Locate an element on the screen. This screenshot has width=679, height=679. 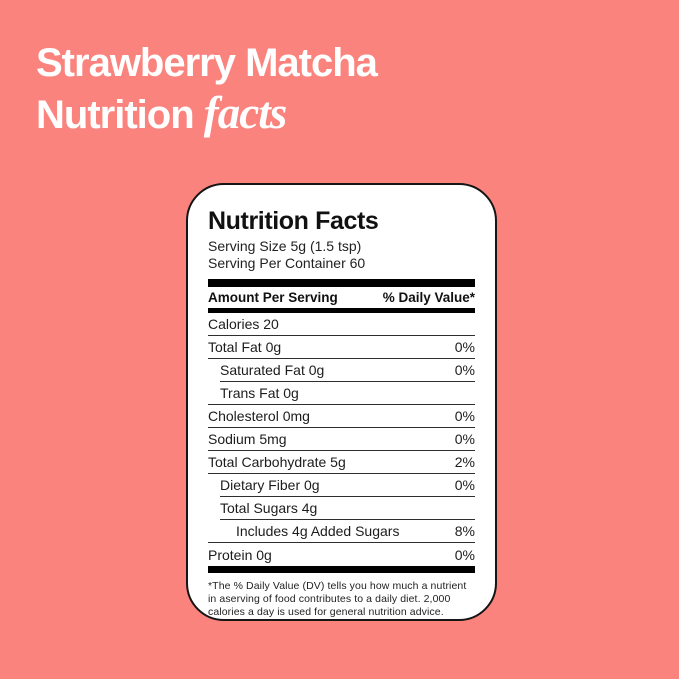
daily-value-header: % Daily Value* is located at coordinates (428, 297).